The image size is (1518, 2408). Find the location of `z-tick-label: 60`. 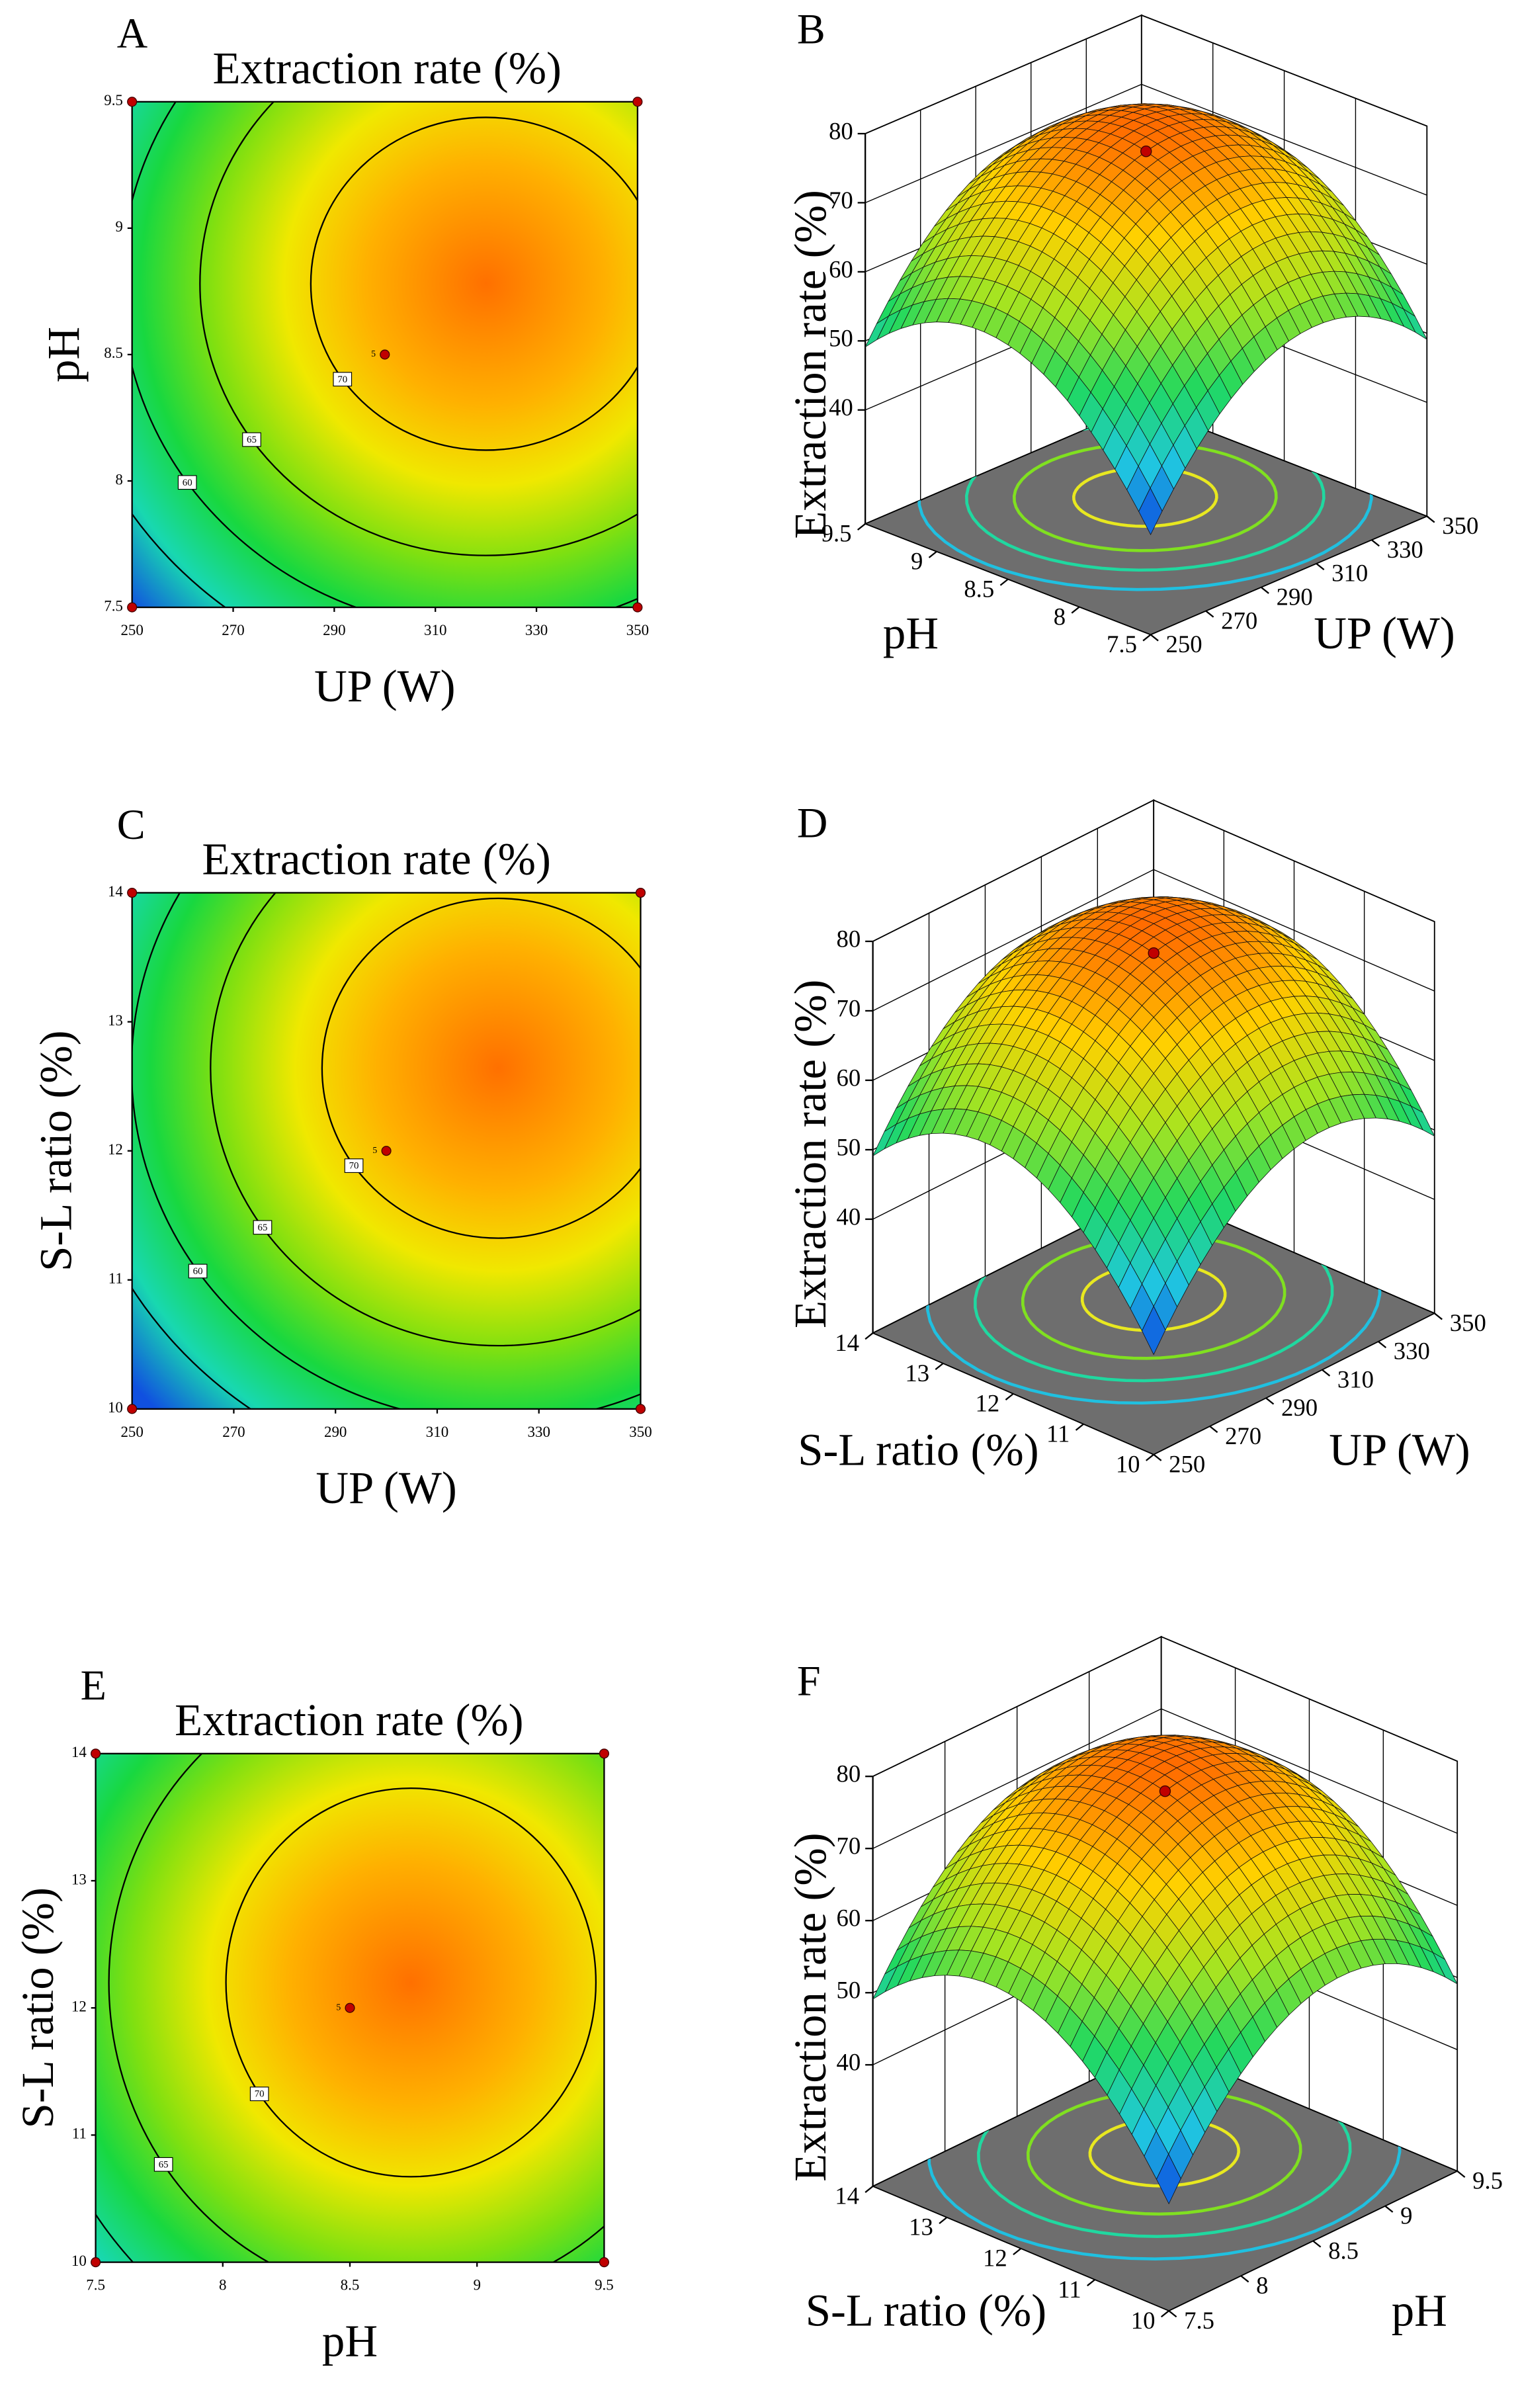

z-tick-label: 60 is located at coordinates (841, 268).